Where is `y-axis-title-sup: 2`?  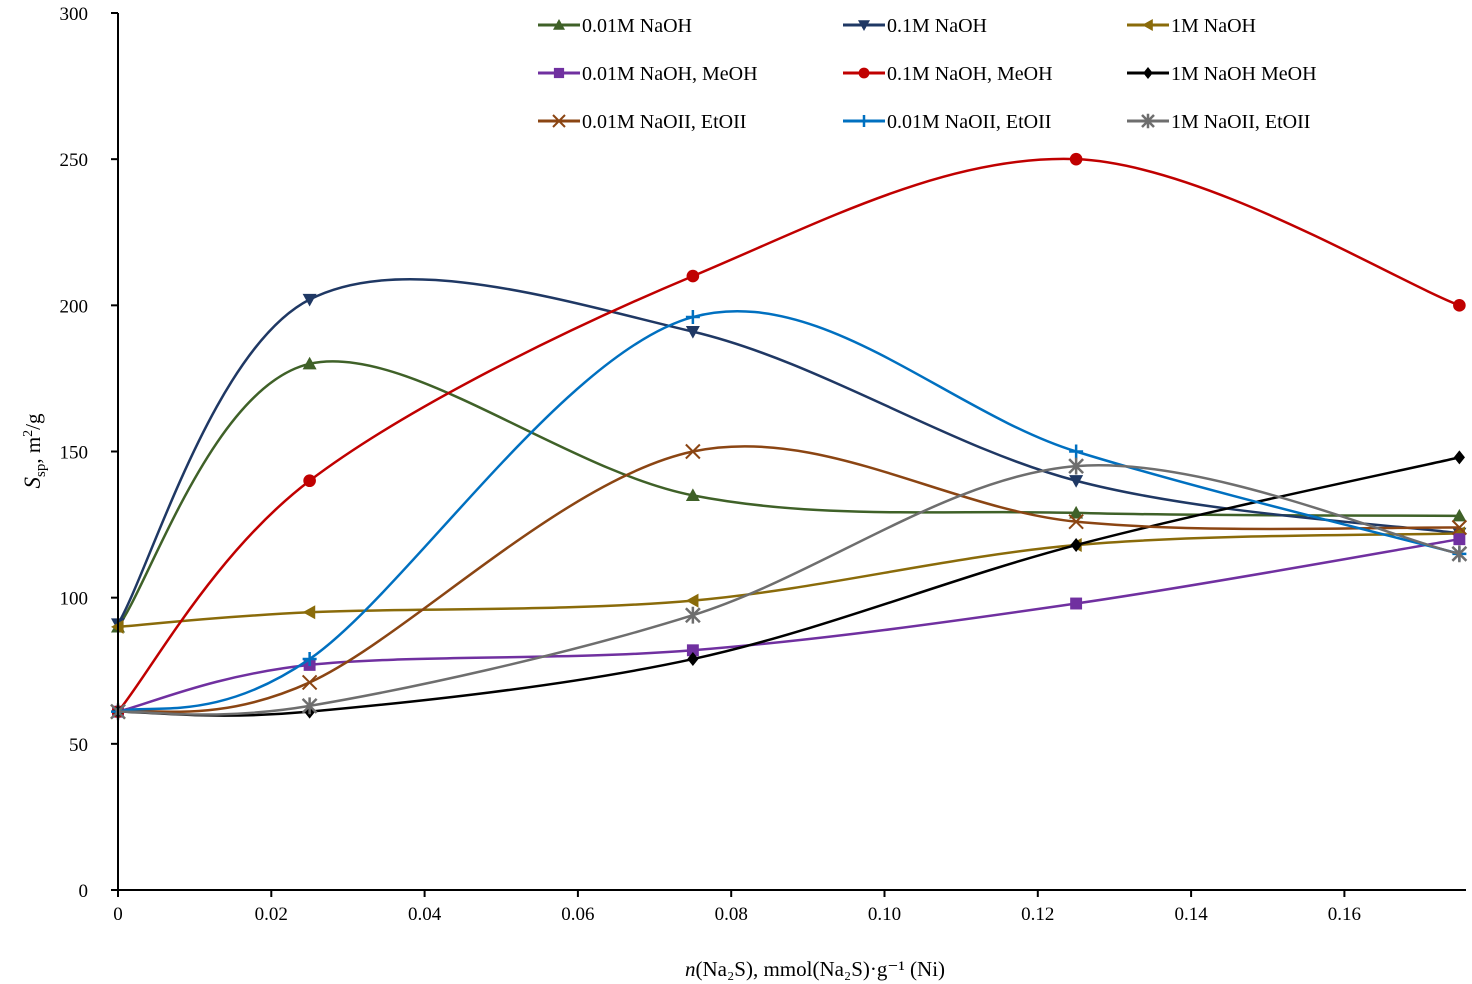 y-axis-title-sup: 2 is located at coordinates (28, 433).